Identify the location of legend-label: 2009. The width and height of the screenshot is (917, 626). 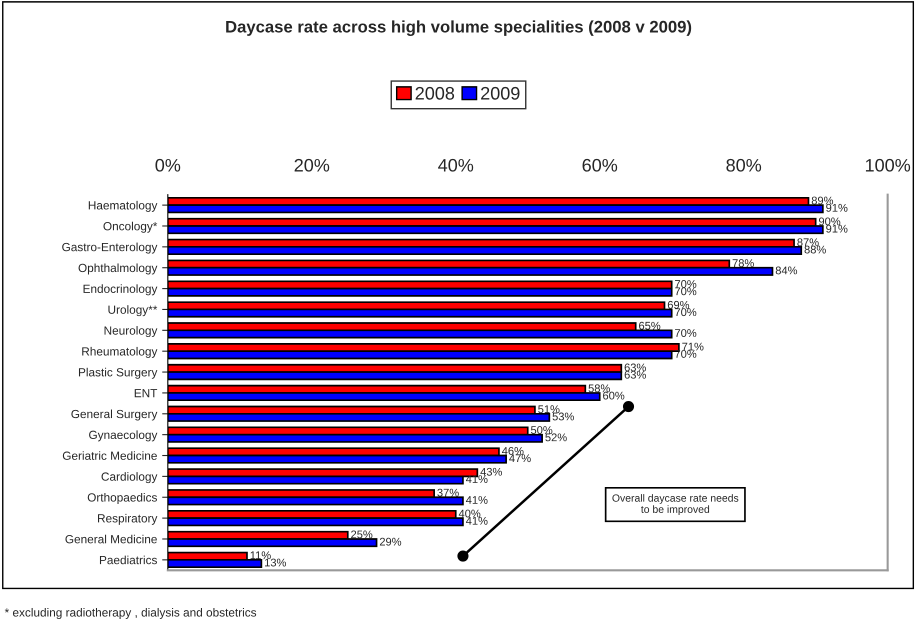
(500, 93).